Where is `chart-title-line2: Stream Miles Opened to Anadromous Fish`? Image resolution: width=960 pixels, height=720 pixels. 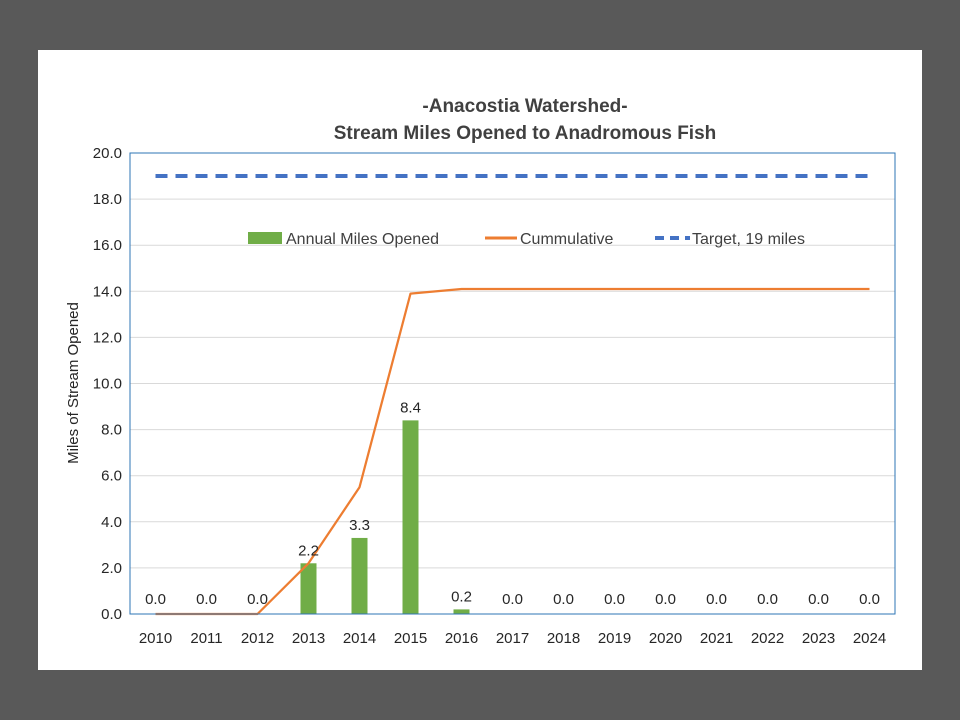 chart-title-line2: Stream Miles Opened to Anadromous Fish is located at coordinates (525, 133).